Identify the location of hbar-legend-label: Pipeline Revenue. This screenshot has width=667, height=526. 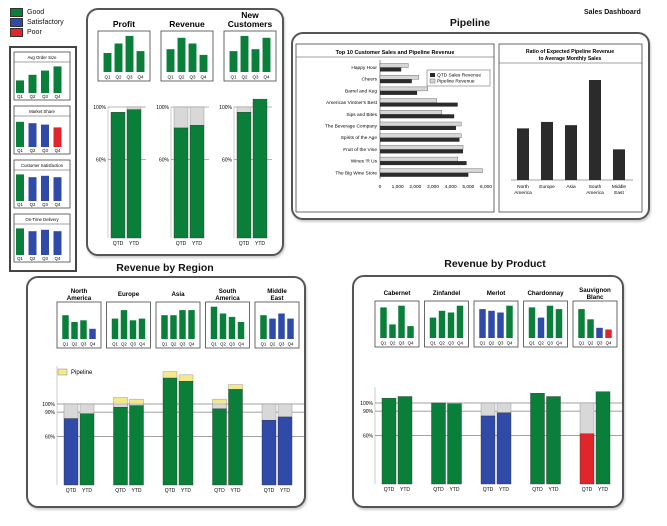
(456, 82).